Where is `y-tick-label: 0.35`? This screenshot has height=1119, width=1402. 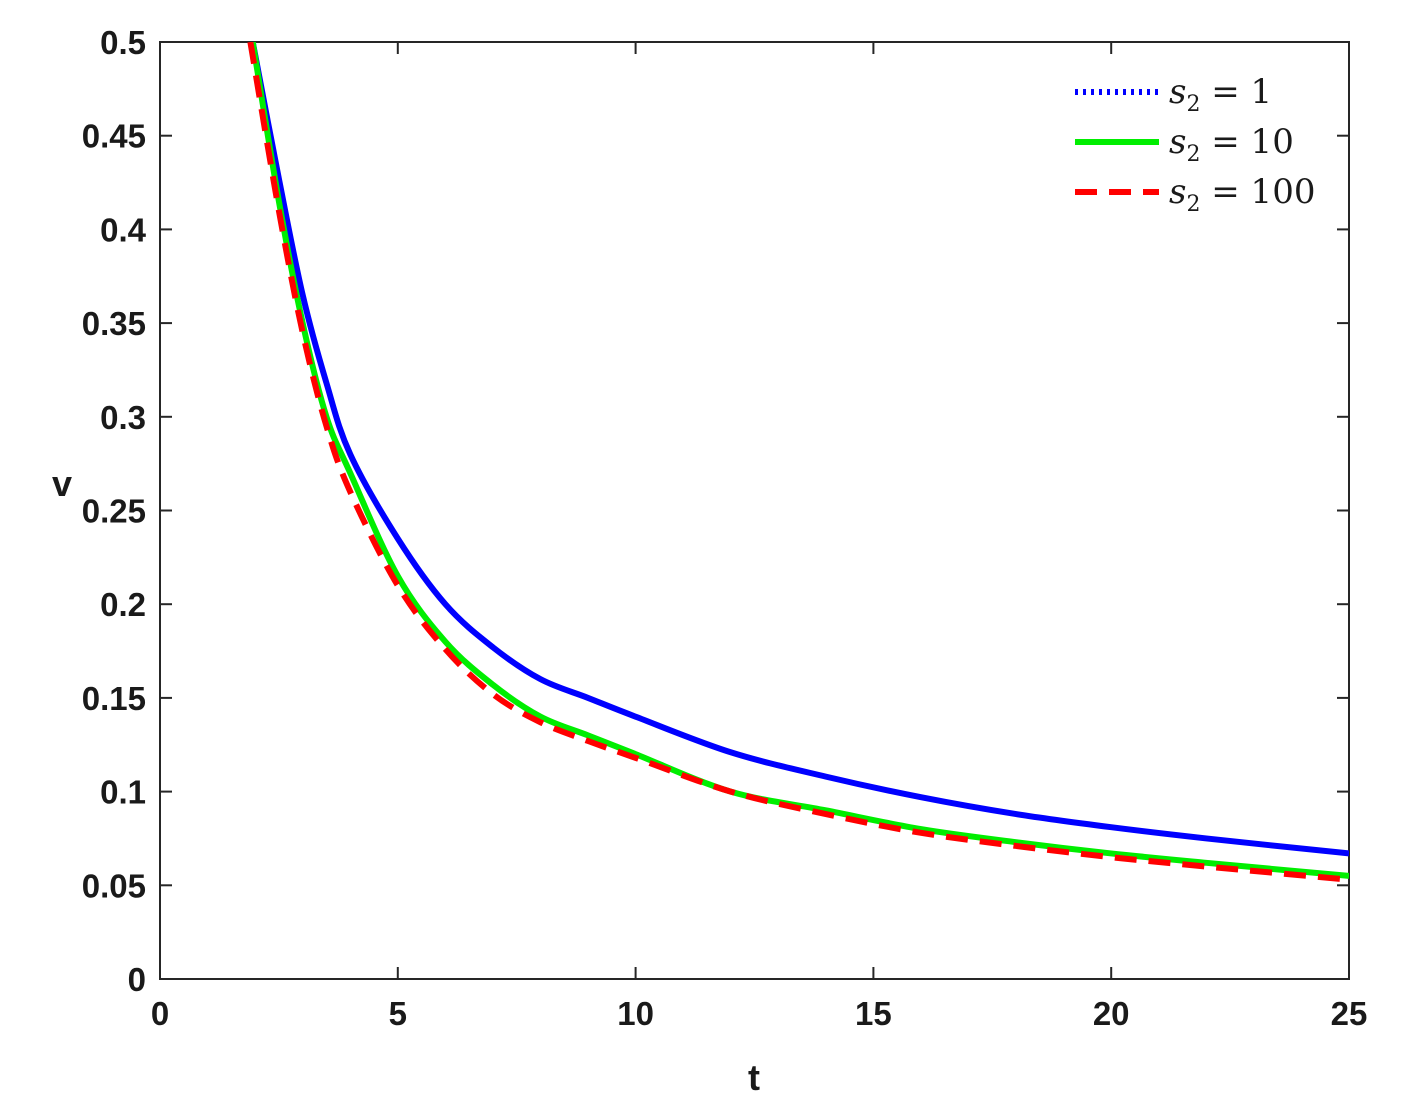
y-tick-label: 0.35 is located at coordinates (114, 323).